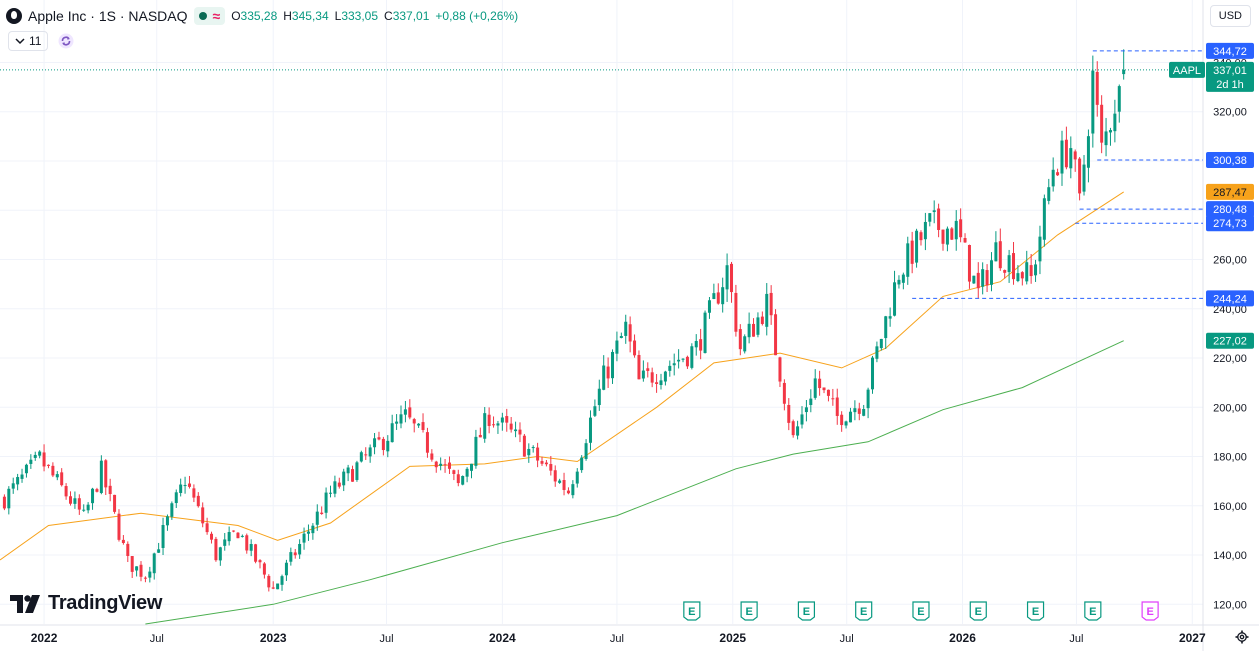 This screenshot has width=1259, height=651. What do you see at coordinates (25, 603) in the screenshot?
I see `tradingview-icon` at bounding box center [25, 603].